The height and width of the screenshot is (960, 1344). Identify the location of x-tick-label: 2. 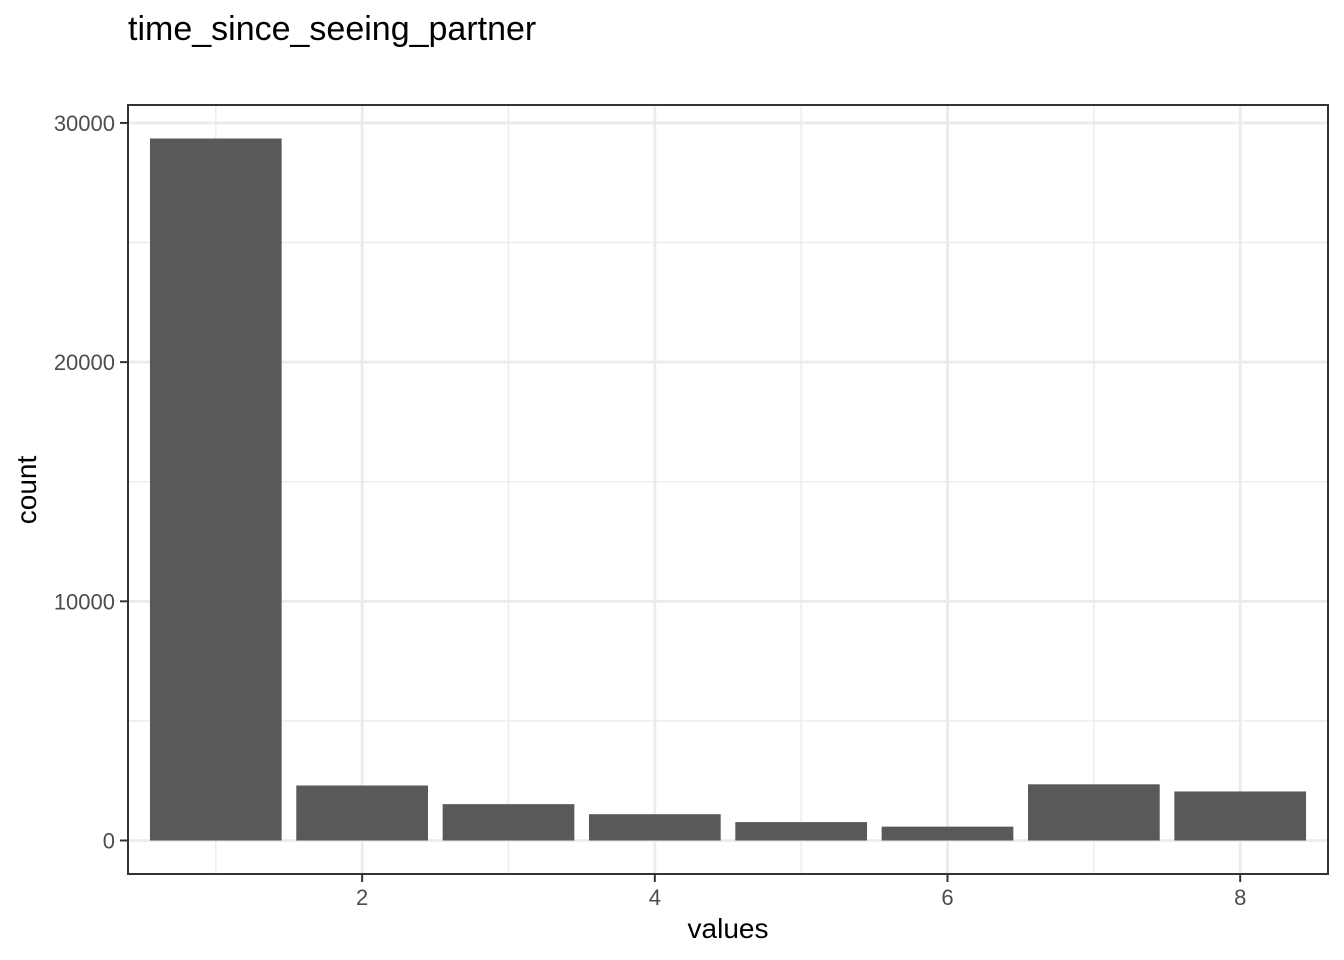
(362, 897).